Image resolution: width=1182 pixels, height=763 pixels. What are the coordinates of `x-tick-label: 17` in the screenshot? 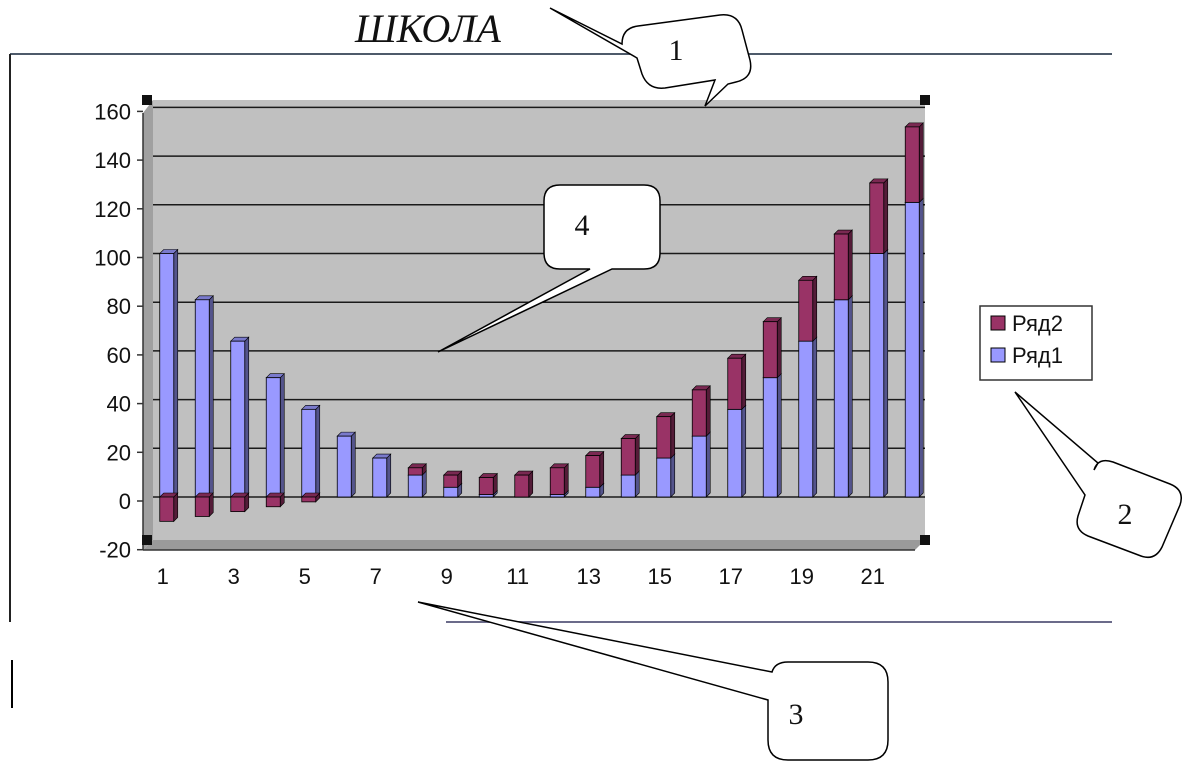 It's located at (731, 576).